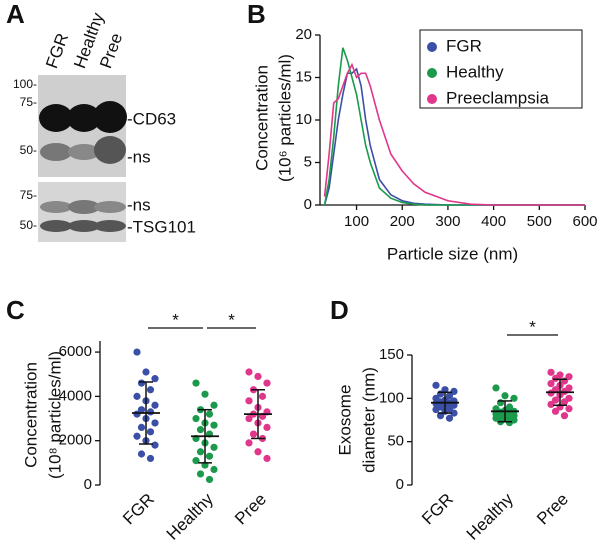 The height and width of the screenshot is (547, 600). What do you see at coordinates (161, 226) in the screenshot?
I see `band-label: -TSG101` at bounding box center [161, 226].